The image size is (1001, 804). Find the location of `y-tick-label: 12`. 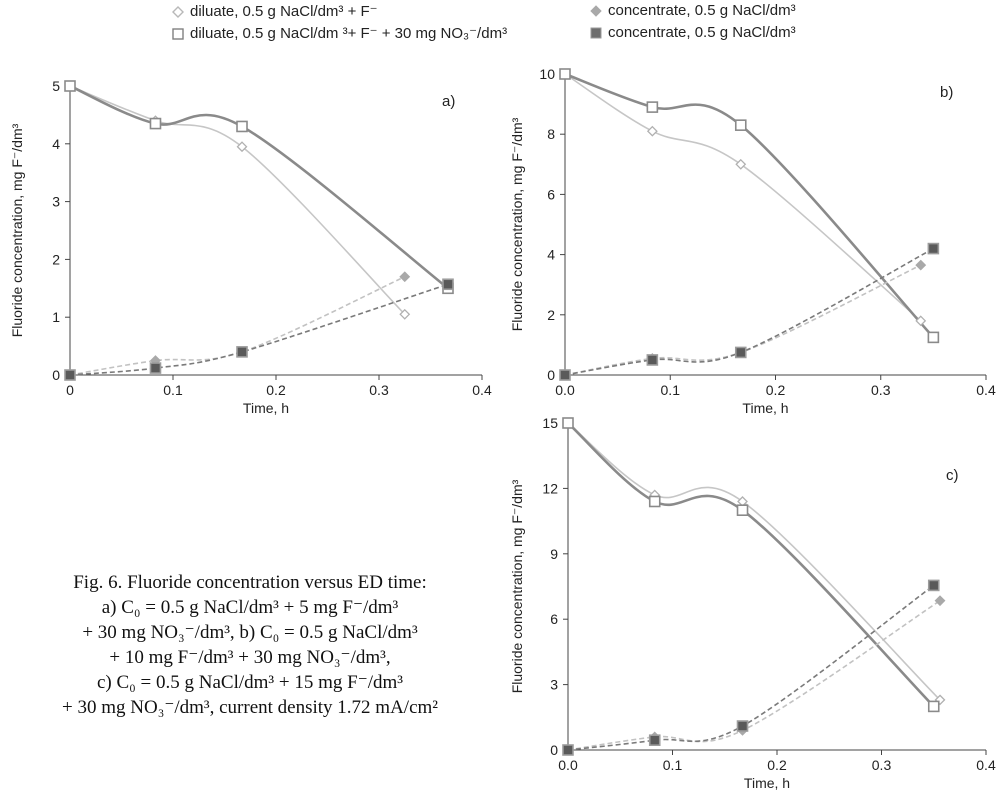

y-tick-label: 12 is located at coordinates (550, 488).